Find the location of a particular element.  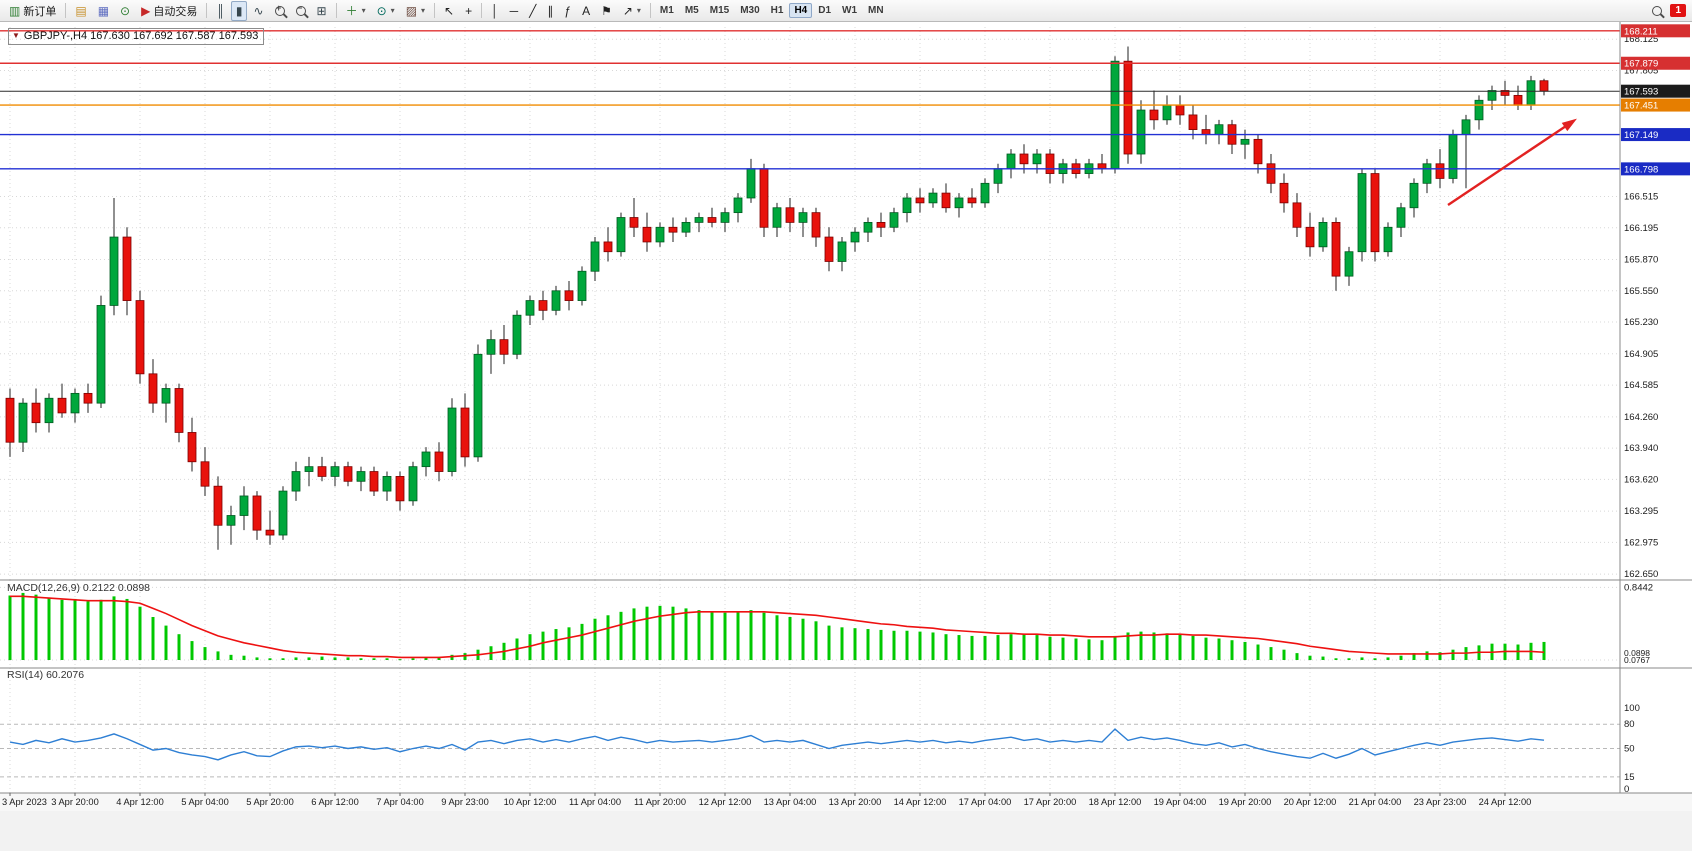

timeframe-button-d1: D1 is located at coordinates (825, 10).